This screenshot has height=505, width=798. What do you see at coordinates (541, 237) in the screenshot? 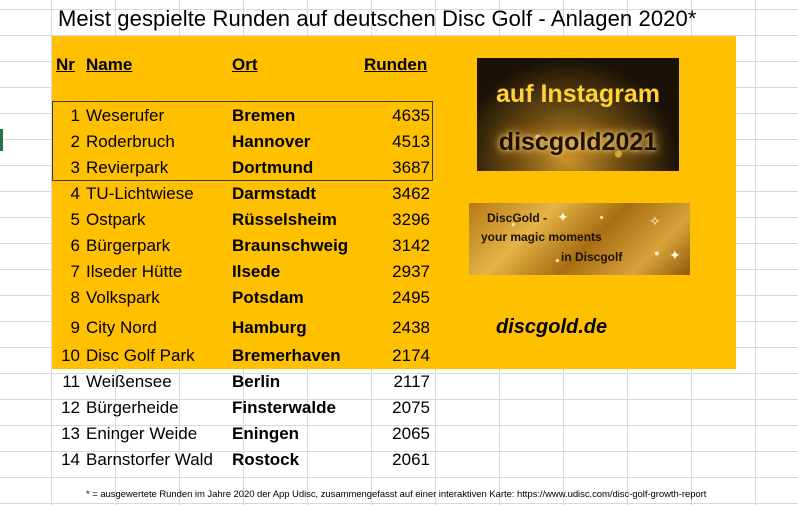
I see `magic-line2: your magic moments` at bounding box center [541, 237].